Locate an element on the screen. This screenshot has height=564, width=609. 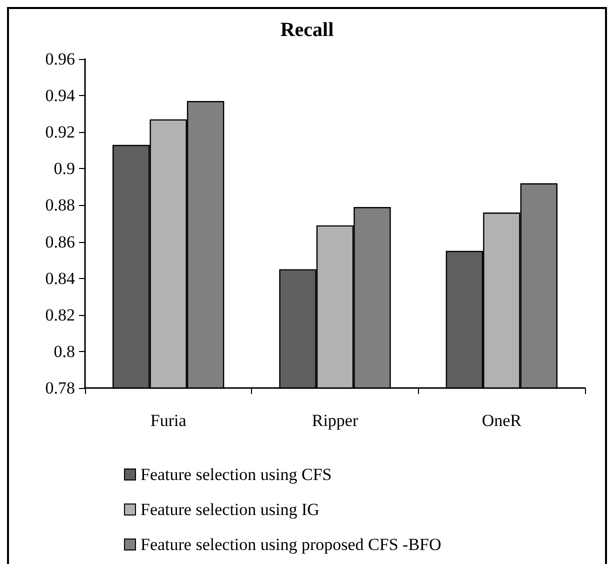
y-tick-label: 0.86 is located at coordinates (60, 242).